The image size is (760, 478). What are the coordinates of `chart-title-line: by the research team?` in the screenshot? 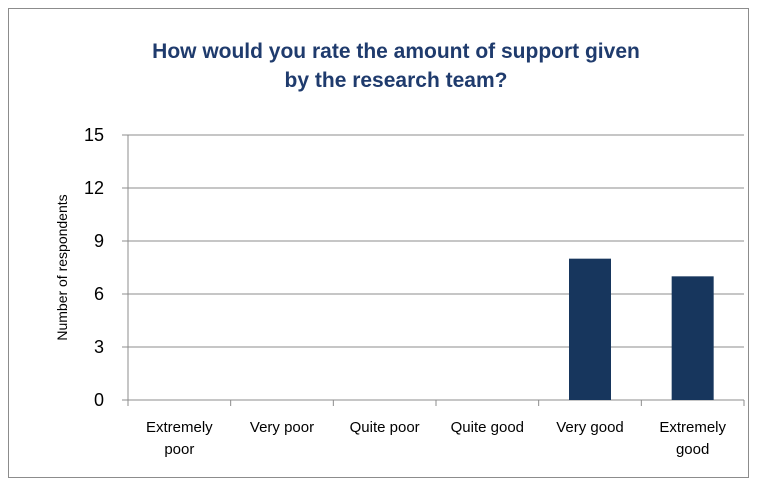 It's located at (396, 80).